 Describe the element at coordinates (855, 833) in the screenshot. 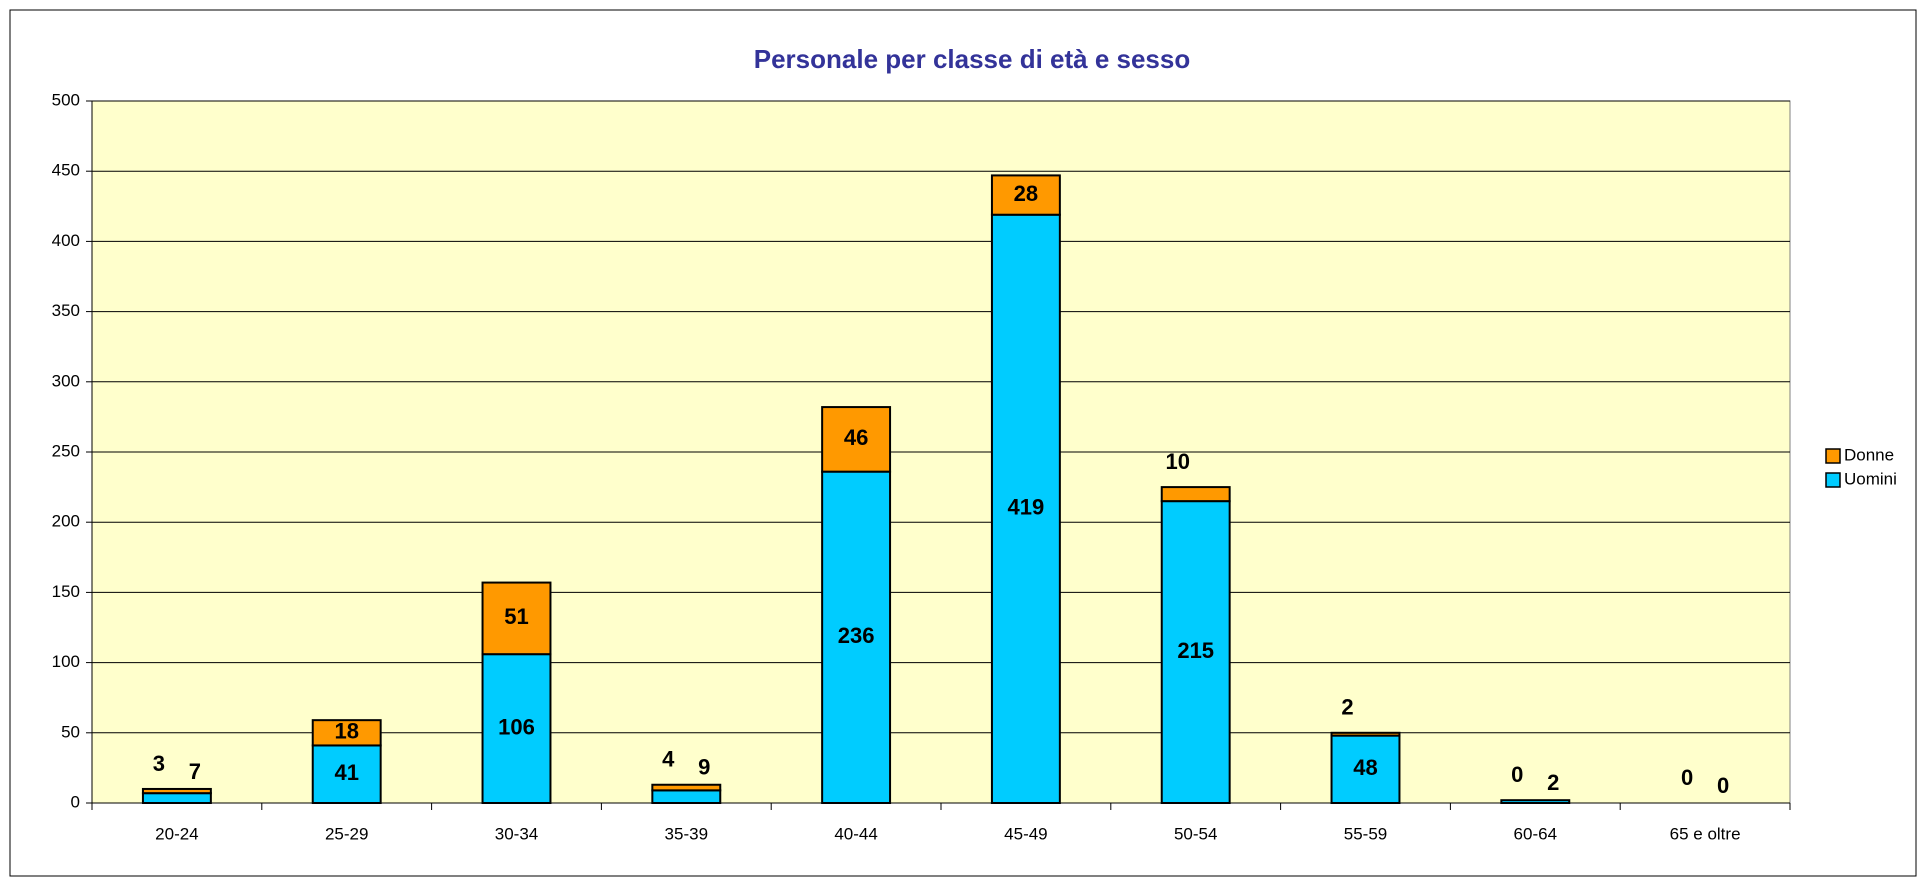

I see `x-tick-label: 40-44` at that location.